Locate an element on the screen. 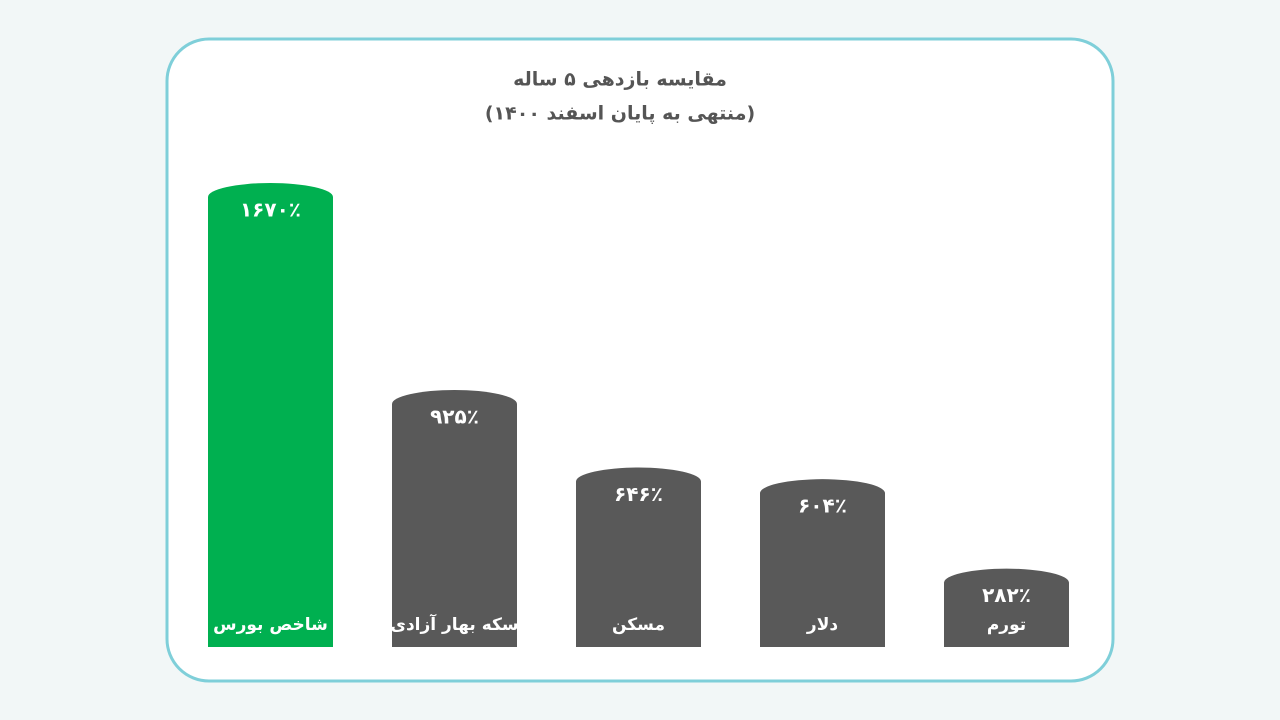  value-label: ۱۶۷۰٪ is located at coordinates (270, 210).